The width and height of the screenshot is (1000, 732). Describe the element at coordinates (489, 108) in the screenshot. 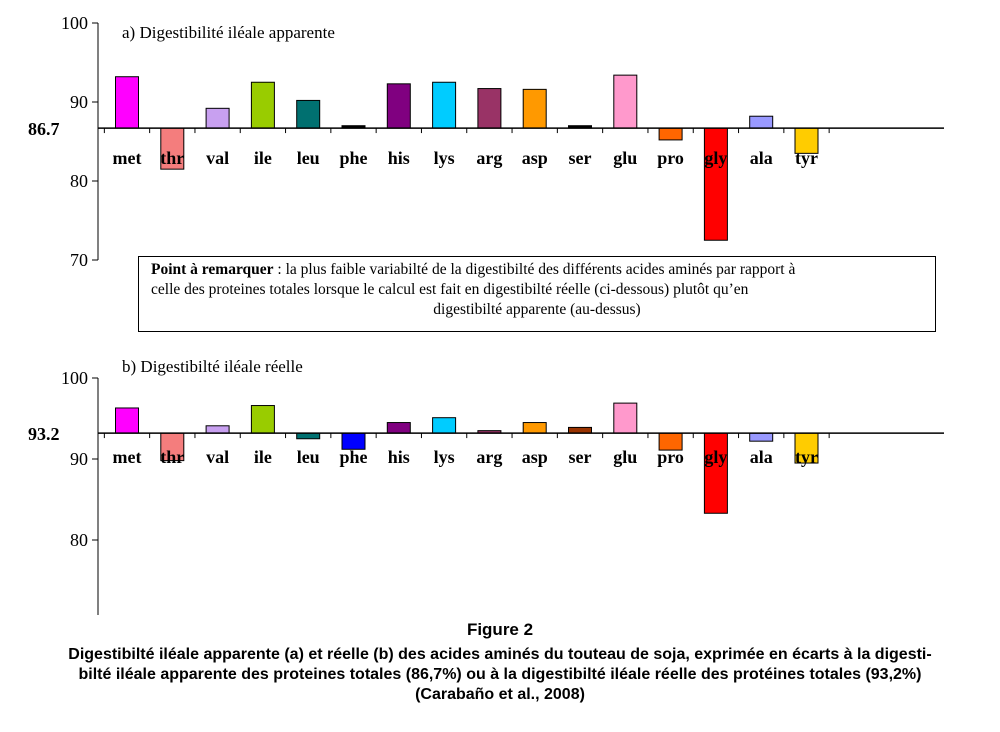

I see `bar-arg` at that location.